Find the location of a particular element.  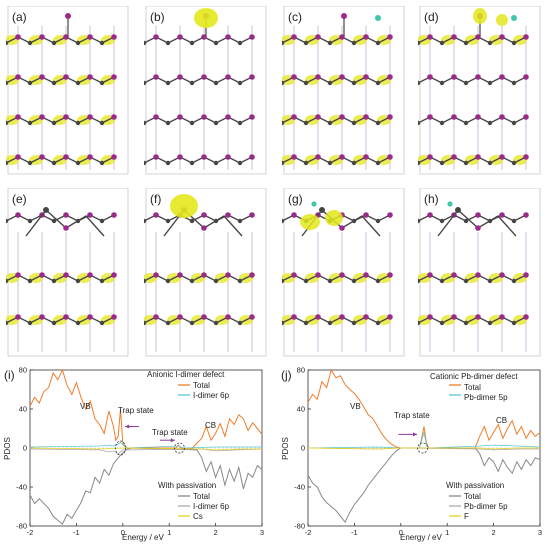

panel-label: (e) is located at coordinates (19, 199).